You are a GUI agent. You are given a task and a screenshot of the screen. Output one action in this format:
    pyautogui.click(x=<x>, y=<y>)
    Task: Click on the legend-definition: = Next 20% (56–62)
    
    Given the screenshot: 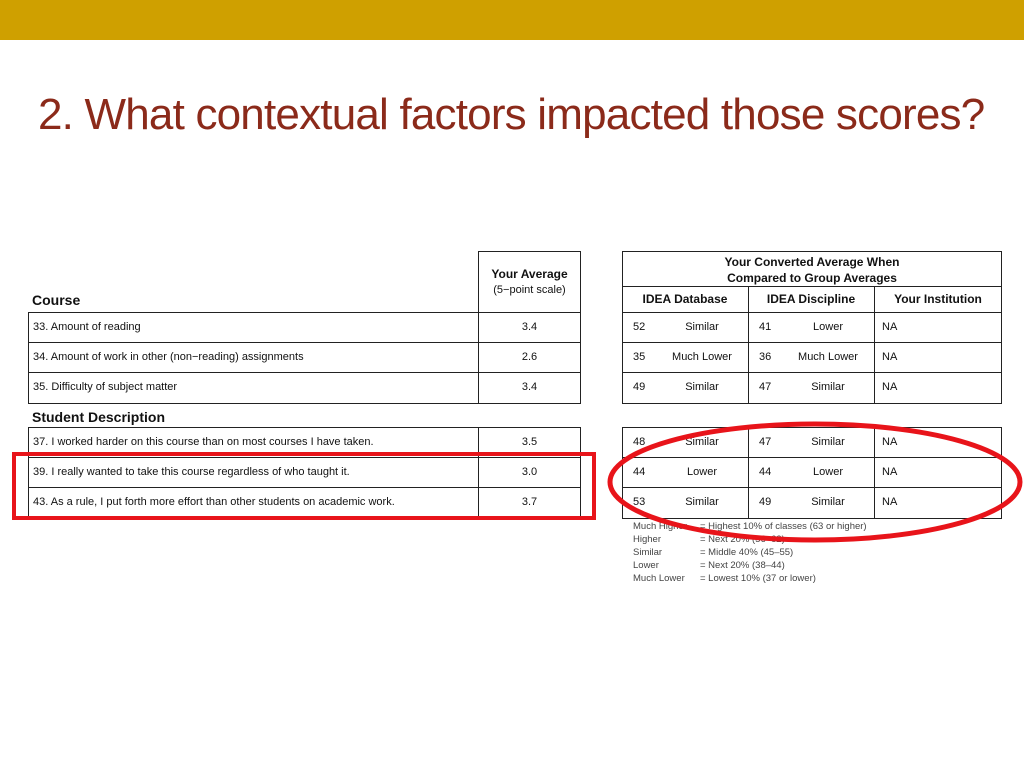 What is the action you would take?
    pyautogui.click(x=742, y=539)
    